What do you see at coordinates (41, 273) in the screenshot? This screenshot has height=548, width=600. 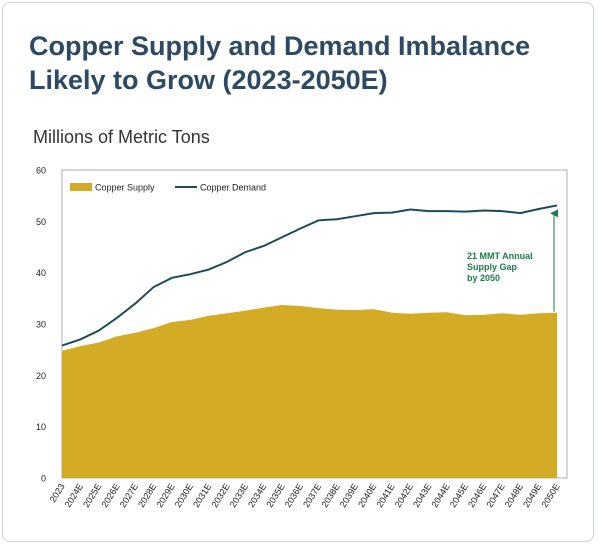 I see `y-tick-label: 40` at bounding box center [41, 273].